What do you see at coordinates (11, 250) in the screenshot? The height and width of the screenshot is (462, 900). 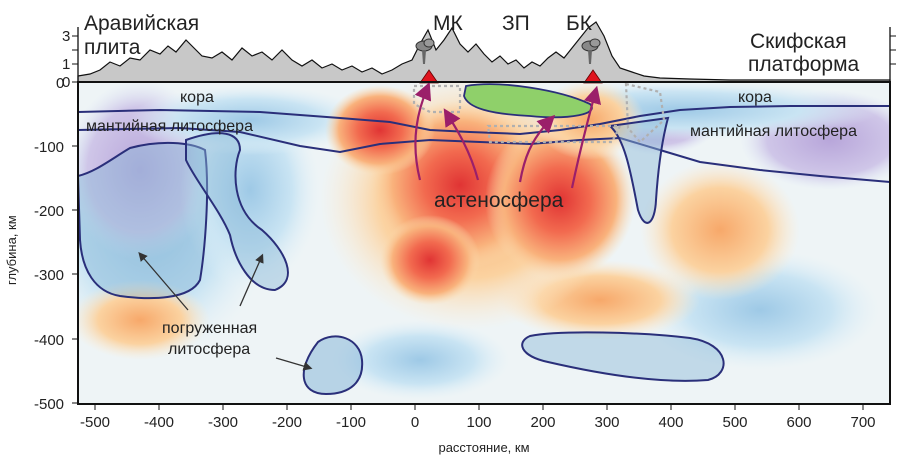 I see `y-axis-label: глубина, км` at bounding box center [11, 250].